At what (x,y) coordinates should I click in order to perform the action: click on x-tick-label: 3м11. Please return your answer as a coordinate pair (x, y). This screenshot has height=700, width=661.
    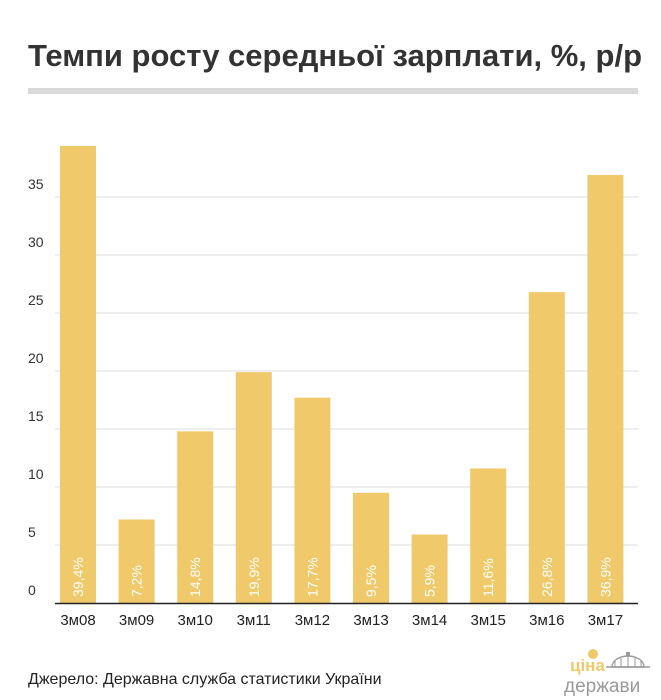
    Looking at the image, I should click on (254, 620).